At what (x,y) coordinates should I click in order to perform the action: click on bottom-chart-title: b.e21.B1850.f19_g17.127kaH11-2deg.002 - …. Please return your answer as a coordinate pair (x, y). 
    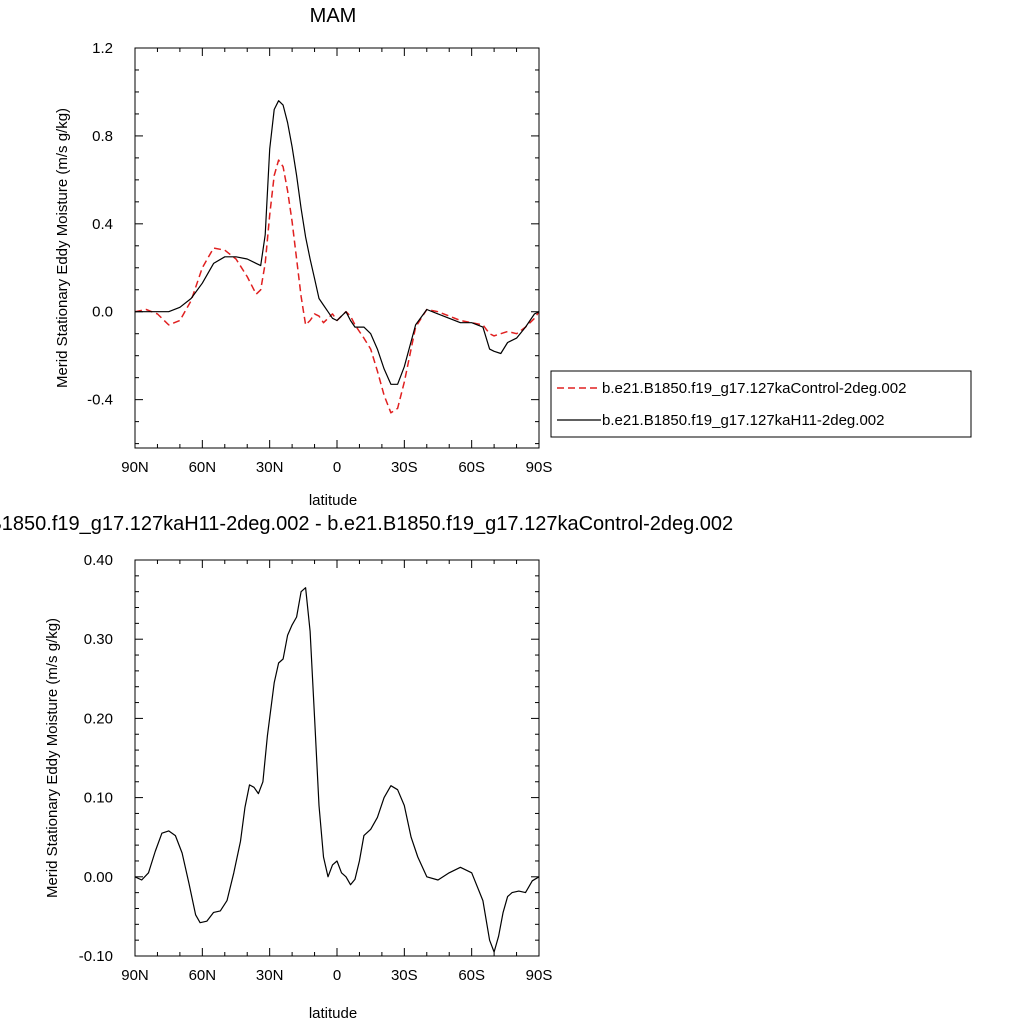
    Looking at the image, I should click on (366, 524).